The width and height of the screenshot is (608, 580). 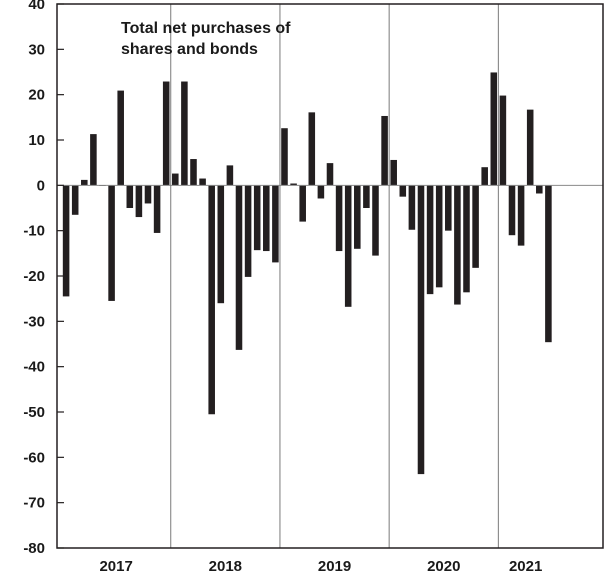 What do you see at coordinates (36, 95) in the screenshot?
I see `y-tick-label: 20` at bounding box center [36, 95].